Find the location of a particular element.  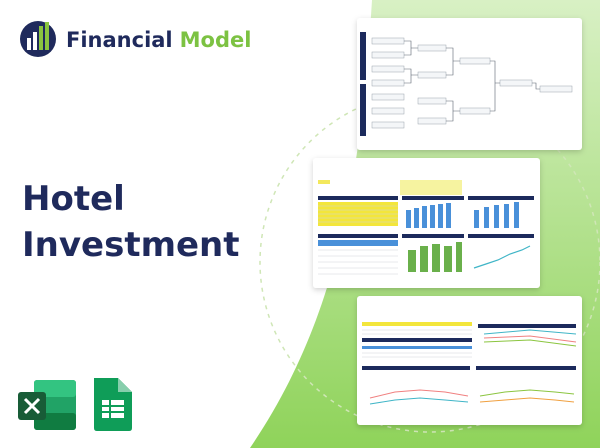

brand-second: Model is located at coordinates (216, 40).